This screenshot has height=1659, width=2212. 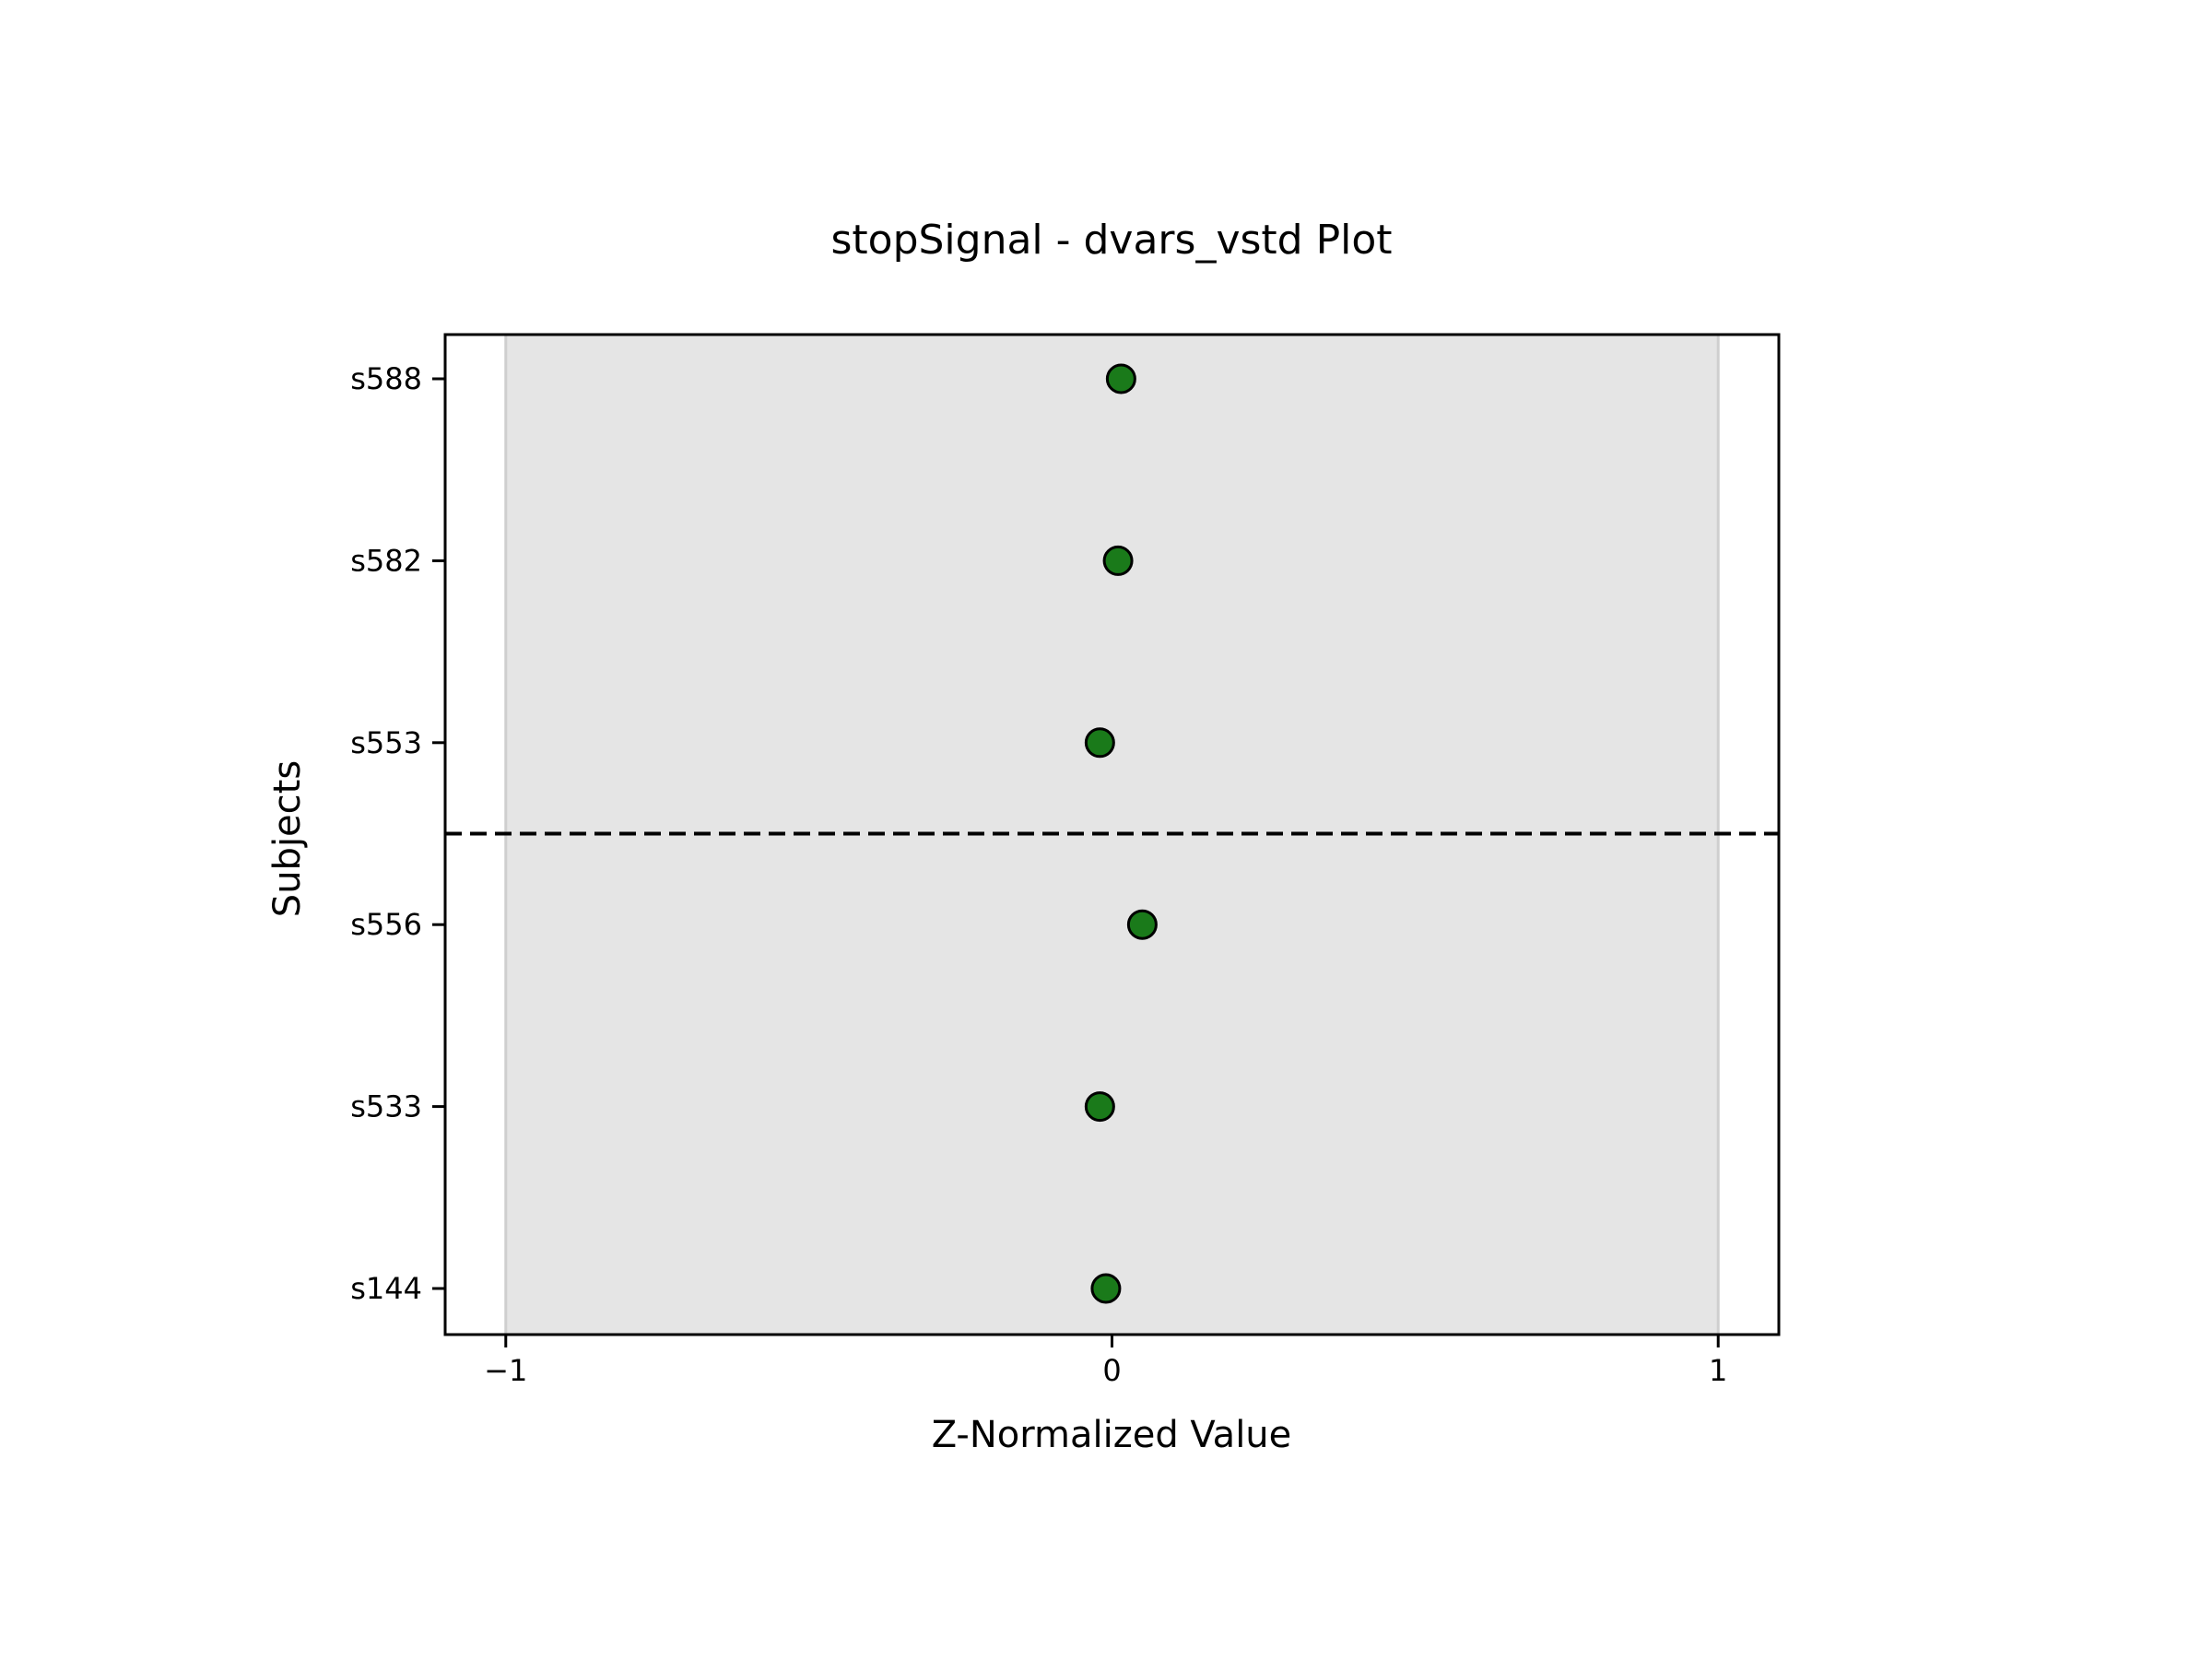 I want to click on chart-title: stopSignal - dvars_vstd Plot, so click(x=1111, y=240).